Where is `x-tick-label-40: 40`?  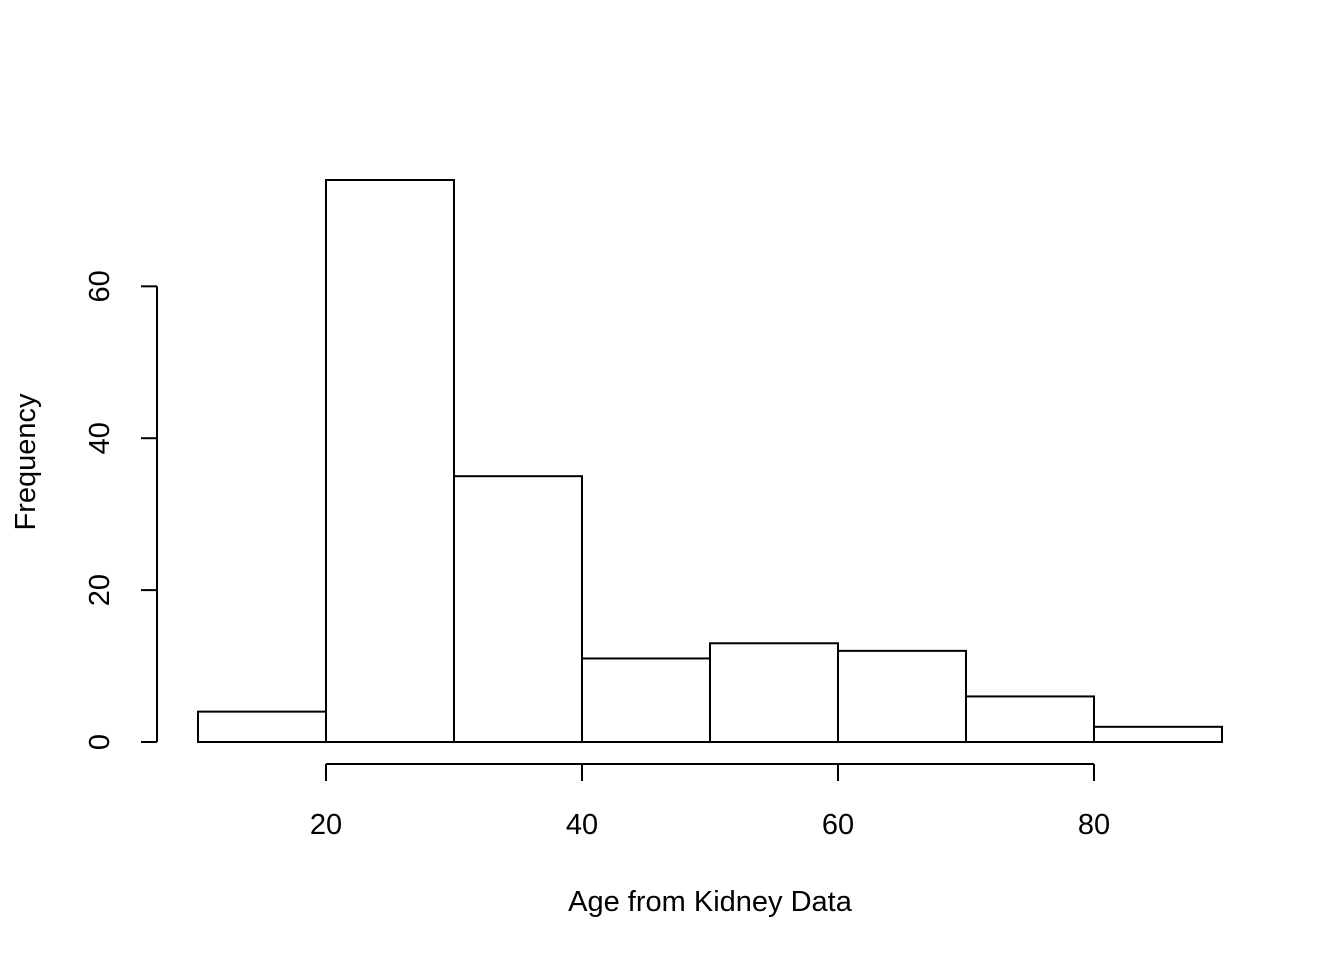
x-tick-label-40: 40 is located at coordinates (582, 825).